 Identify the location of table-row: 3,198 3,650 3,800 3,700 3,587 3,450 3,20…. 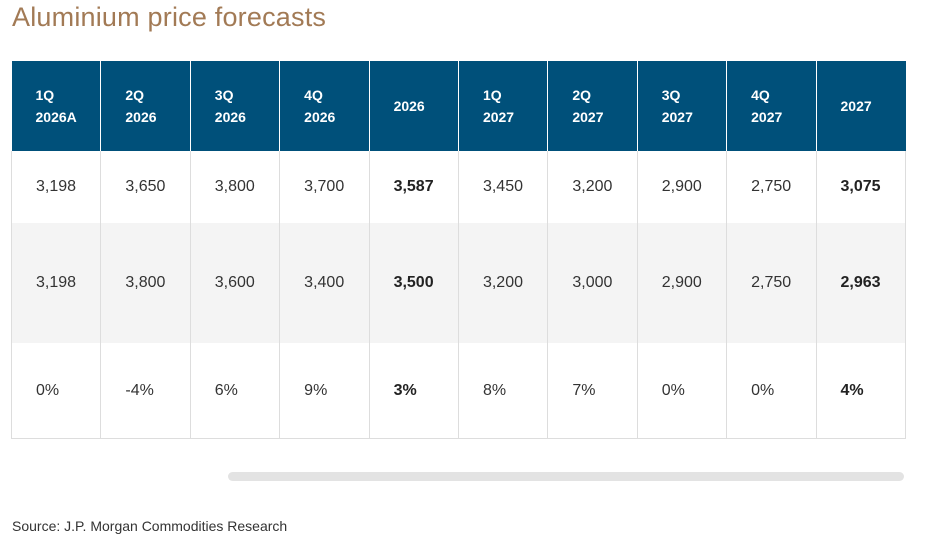
(458, 187).